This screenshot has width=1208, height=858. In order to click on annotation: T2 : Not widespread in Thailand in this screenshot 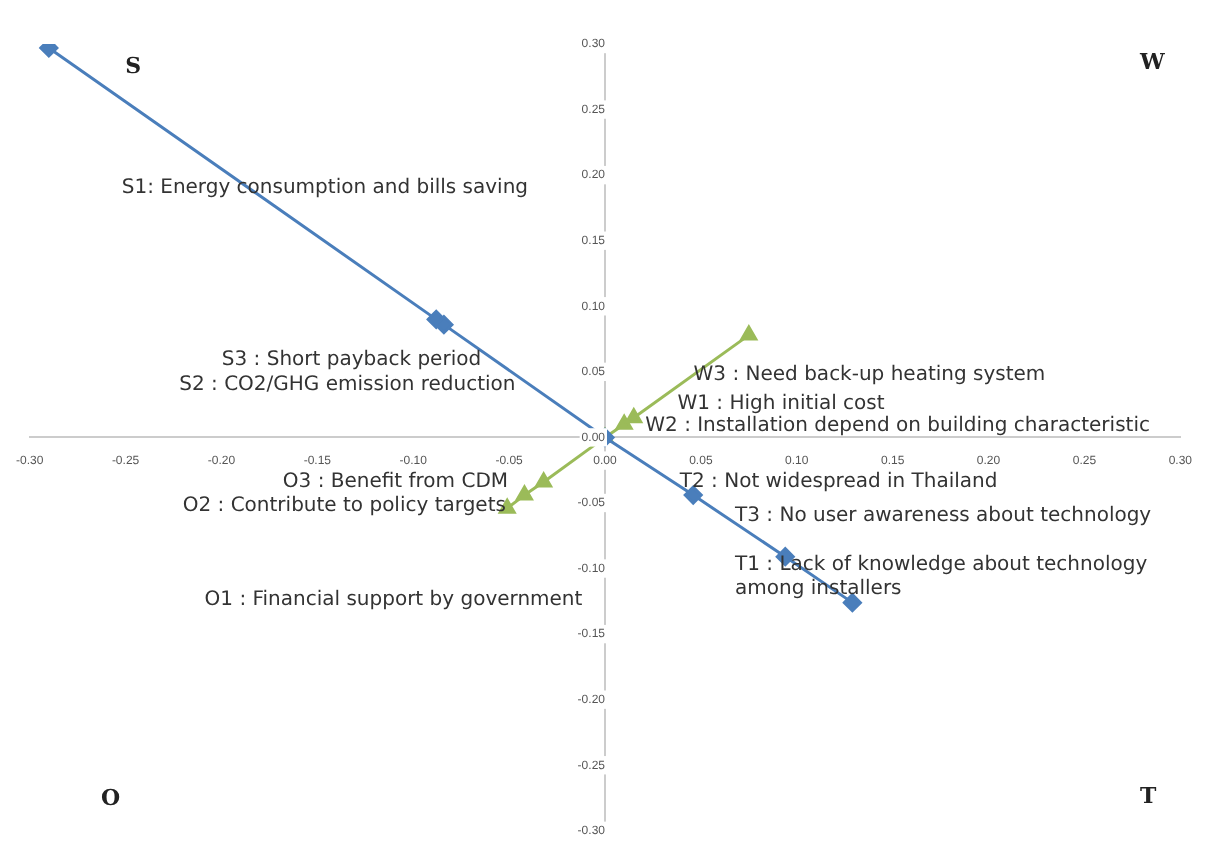, I will do `click(837, 482)`.